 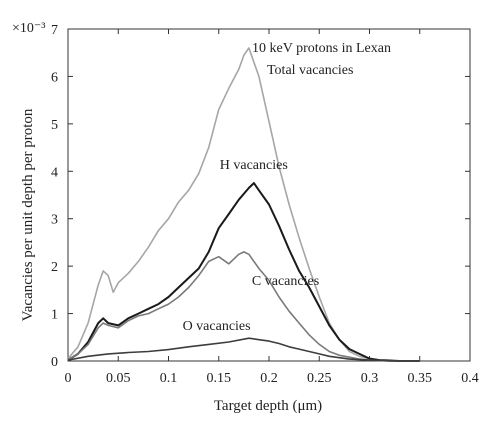 I want to click on x-tick-label: 0.2, so click(x=269, y=378).